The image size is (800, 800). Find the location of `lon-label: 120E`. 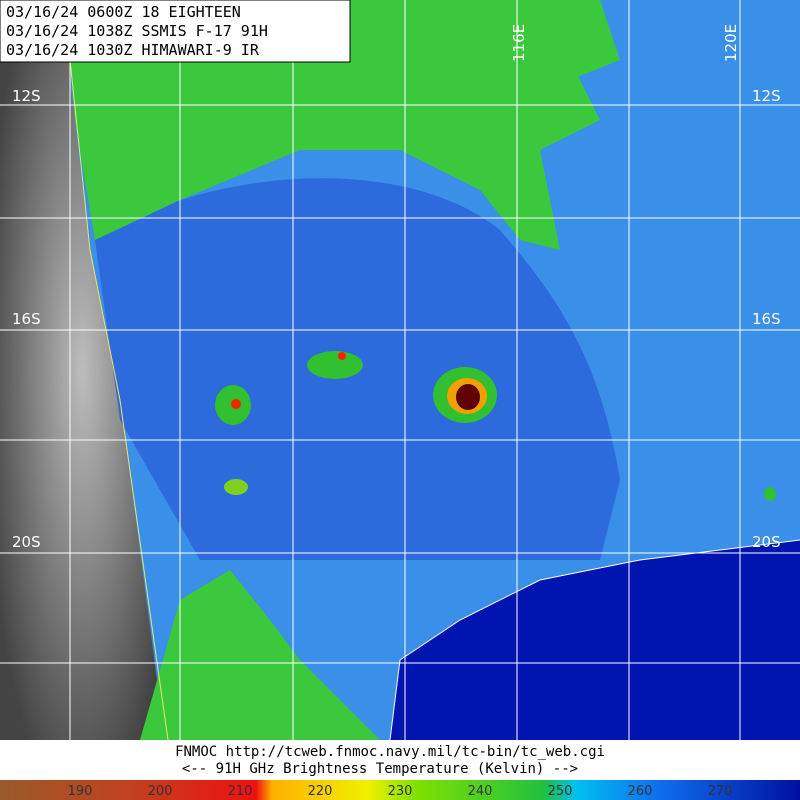

lon-label: 120E is located at coordinates (731, 43).